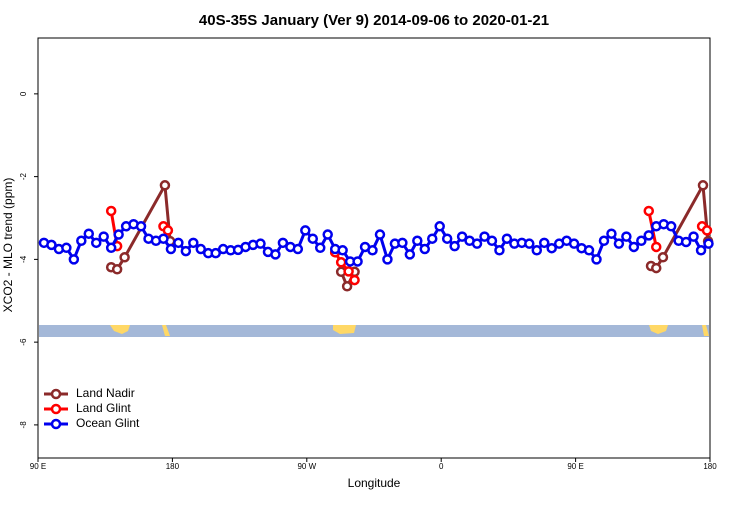 This screenshot has width=750, height=505. What do you see at coordinates (103, 408) in the screenshot?
I see `legend-label: Land Glint` at bounding box center [103, 408].